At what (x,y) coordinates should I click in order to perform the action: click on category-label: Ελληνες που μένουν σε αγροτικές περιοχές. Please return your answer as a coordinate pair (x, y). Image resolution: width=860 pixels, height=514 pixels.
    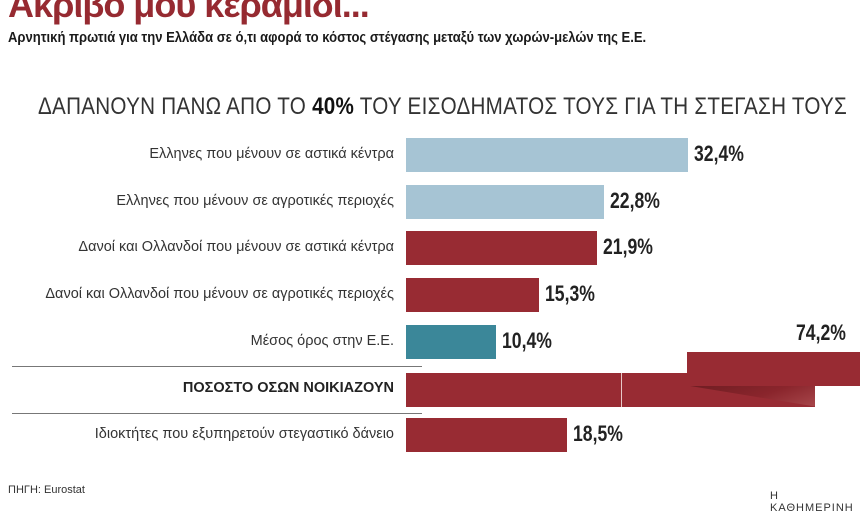
    Looking at the image, I should click on (255, 200).